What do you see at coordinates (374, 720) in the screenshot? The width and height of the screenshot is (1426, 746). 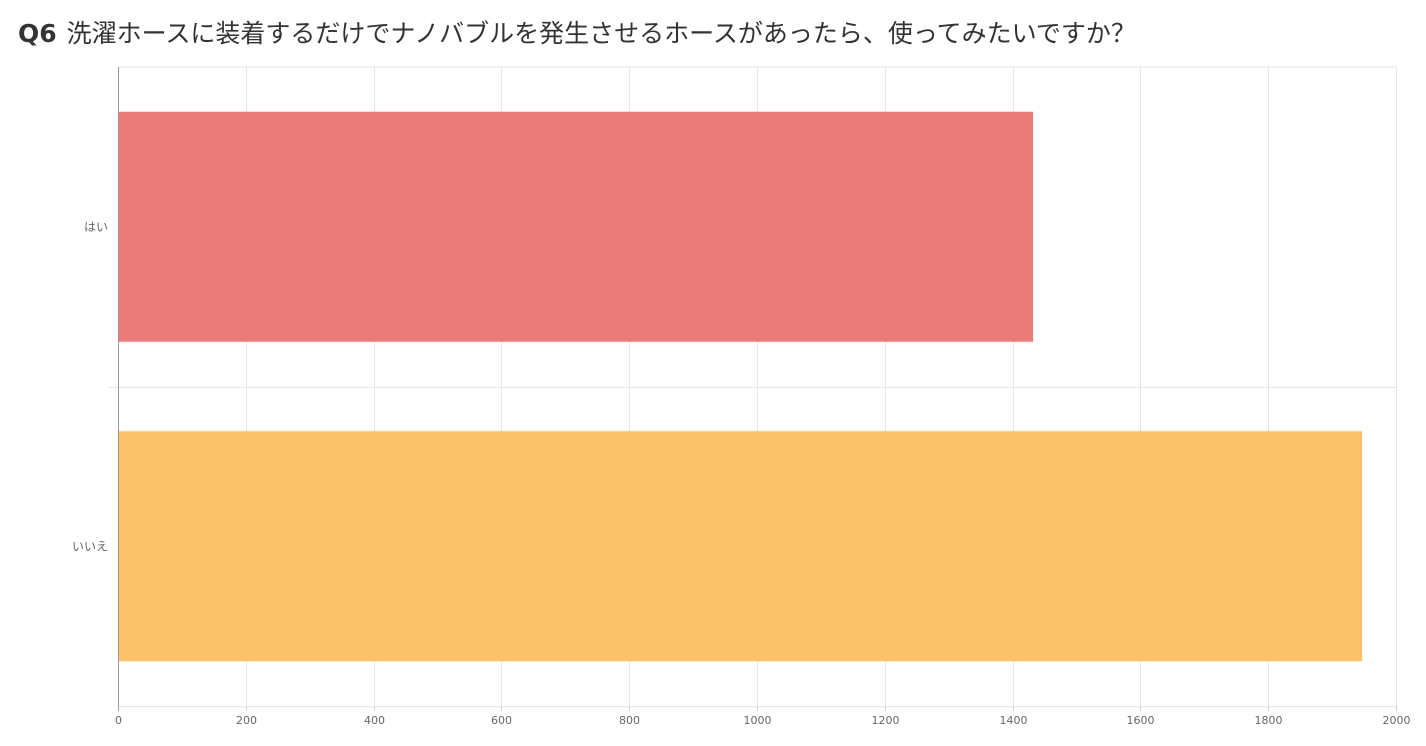 I see `x-tick-label: 400` at bounding box center [374, 720].